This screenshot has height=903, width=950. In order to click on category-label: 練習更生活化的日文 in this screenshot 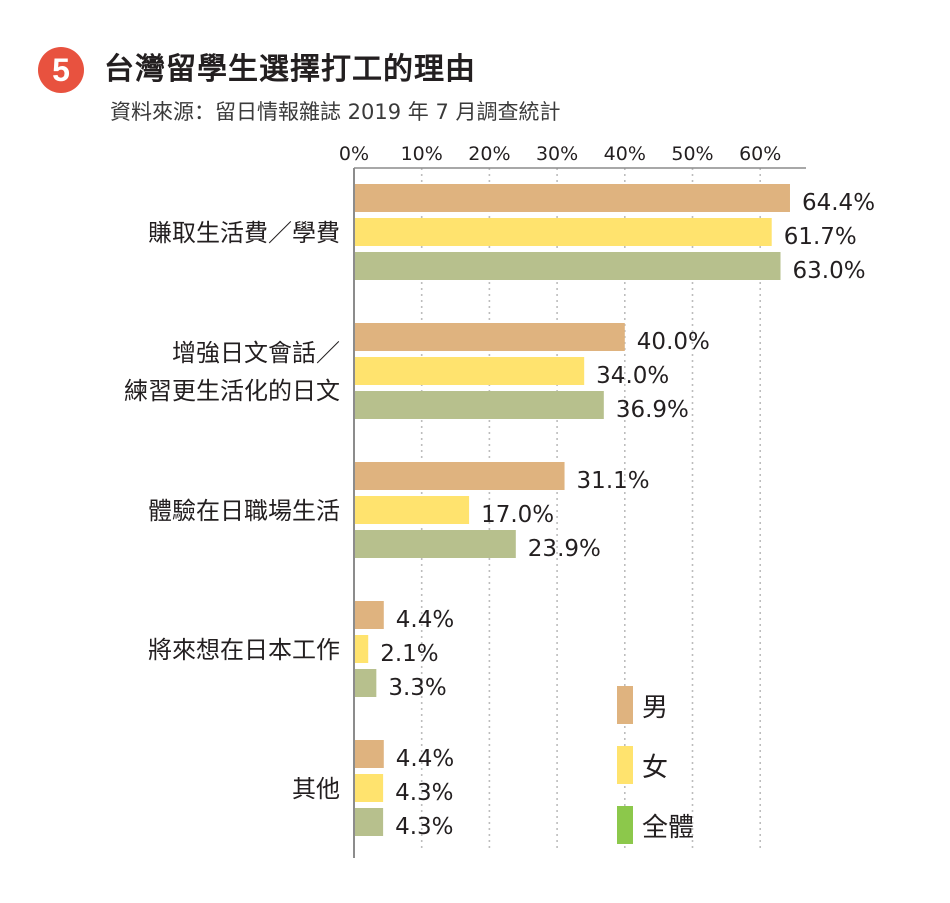, I will do `click(232, 391)`.